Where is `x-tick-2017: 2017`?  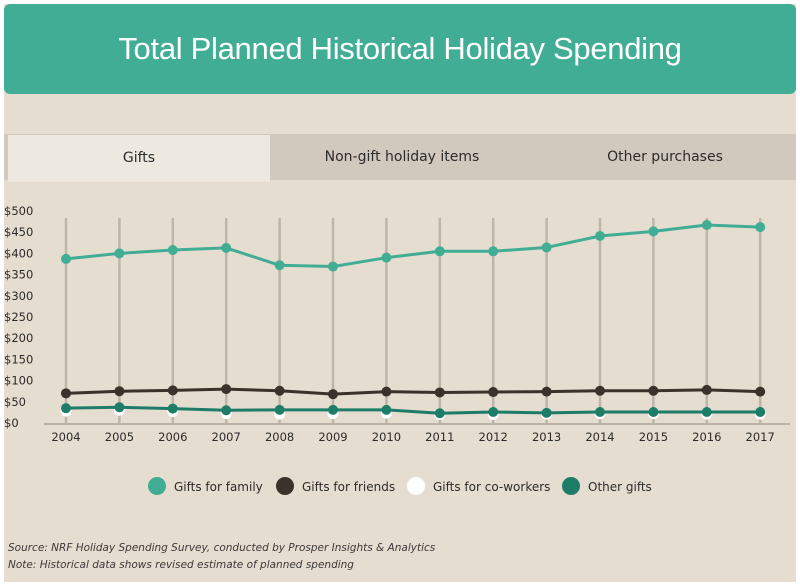
x-tick-2017: 2017 is located at coordinates (760, 437).